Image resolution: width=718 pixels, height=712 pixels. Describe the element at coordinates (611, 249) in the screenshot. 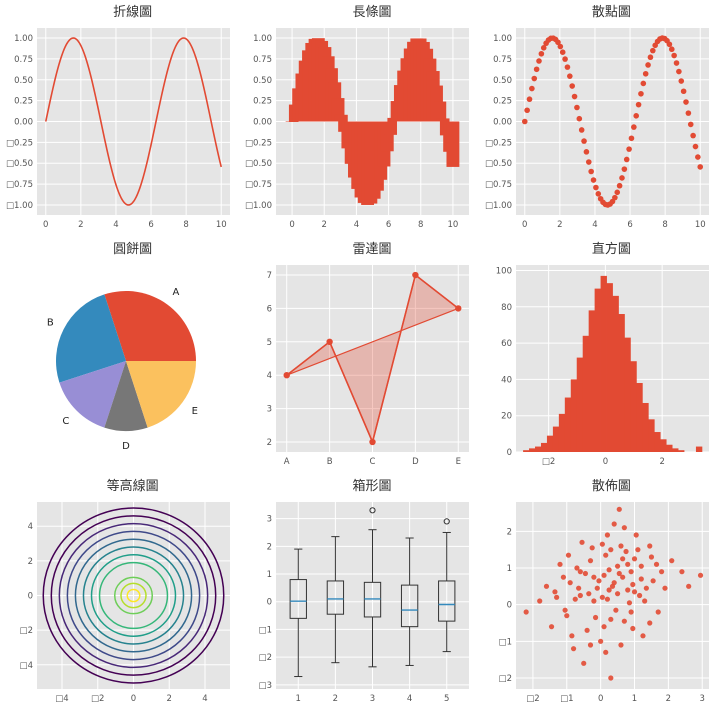

I see `plot-title-histogram: 直方圖` at that location.